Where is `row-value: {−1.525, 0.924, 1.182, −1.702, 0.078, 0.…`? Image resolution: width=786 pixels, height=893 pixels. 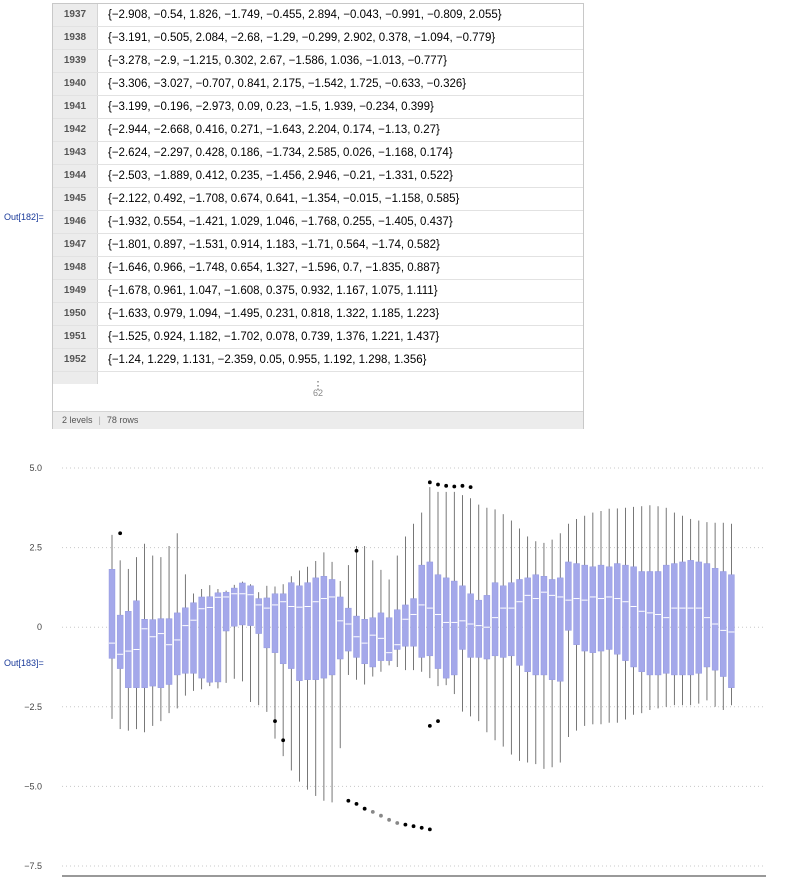
row-value: {−1.525, 0.924, 1.182, −1.702, 0.078, 0.… is located at coordinates (274, 337).